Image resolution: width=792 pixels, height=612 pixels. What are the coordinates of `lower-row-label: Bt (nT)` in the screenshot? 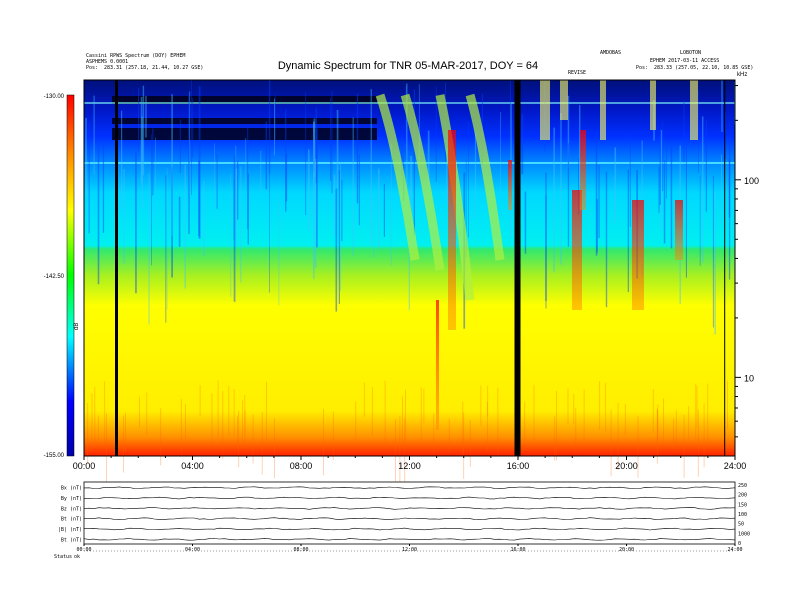 It's located at (71, 520).